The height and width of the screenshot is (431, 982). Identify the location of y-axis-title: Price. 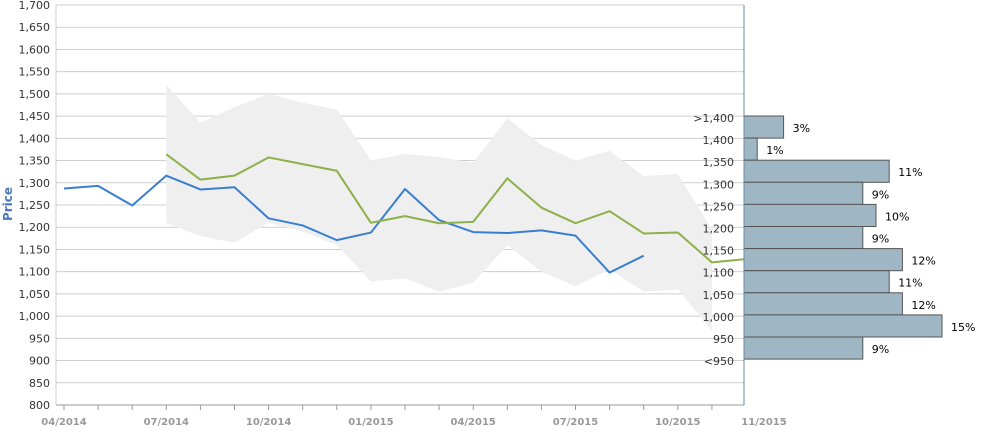
(8, 204).